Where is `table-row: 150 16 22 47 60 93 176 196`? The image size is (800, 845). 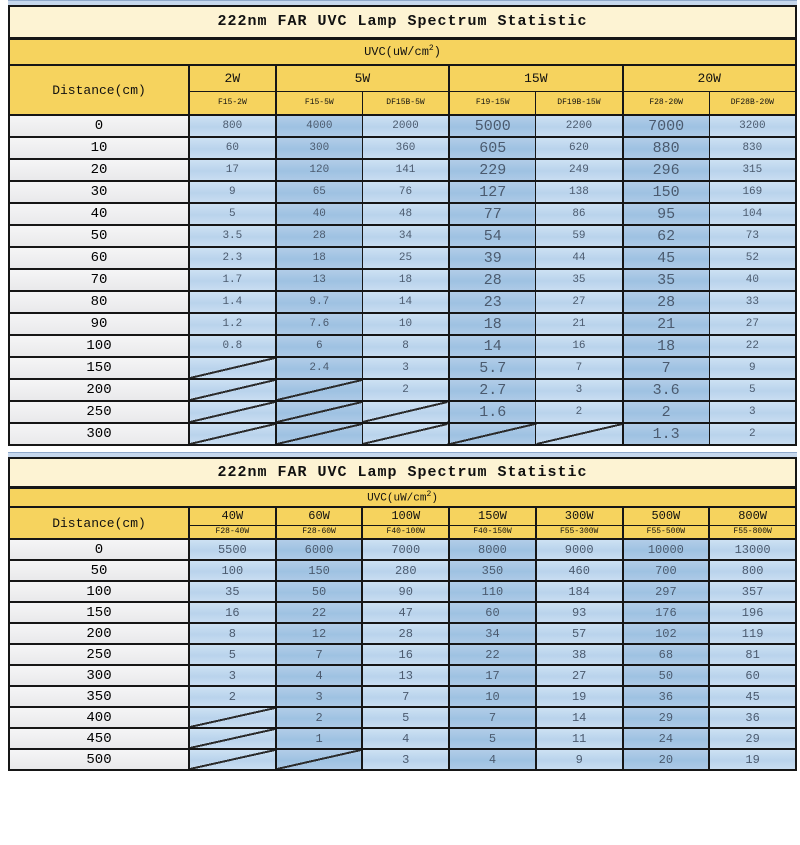
table-row: 150 16 22 47 60 93 176 196 is located at coordinates (402, 612).